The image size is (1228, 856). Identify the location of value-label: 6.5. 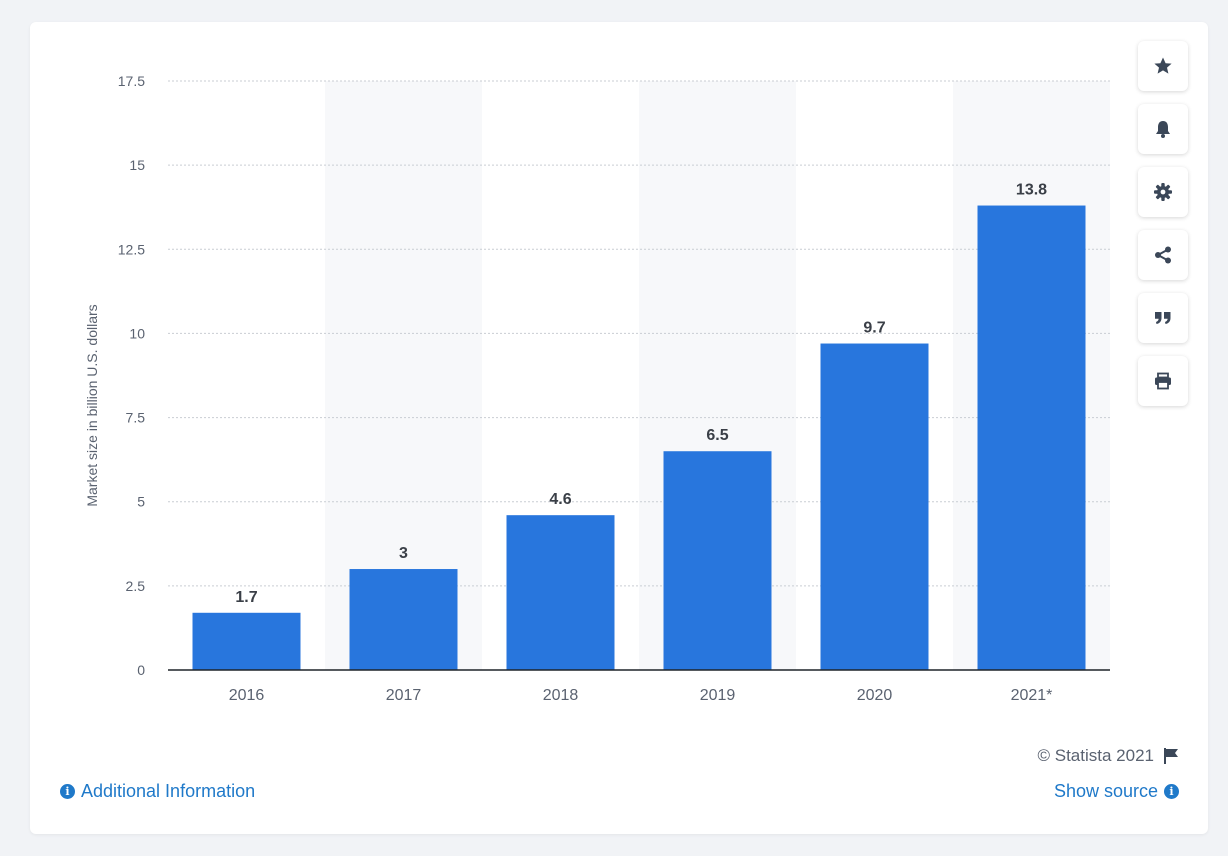
(717, 435).